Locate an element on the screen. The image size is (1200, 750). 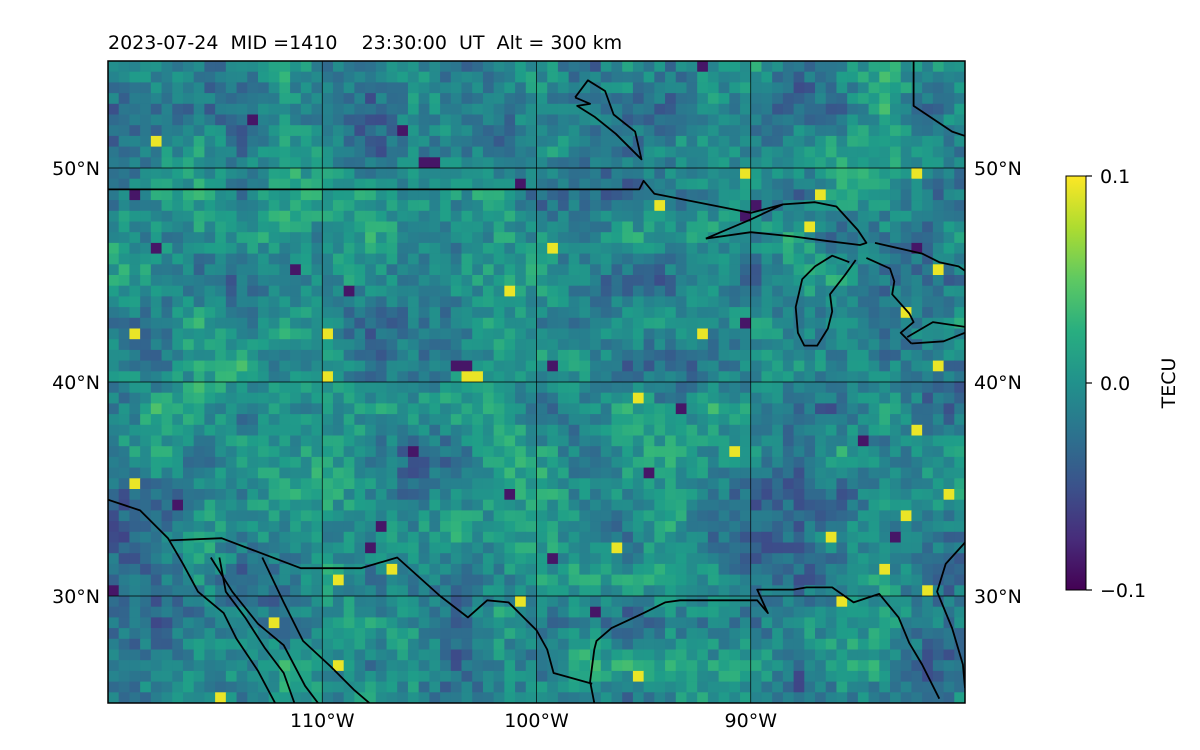
lat-tick-label-left: 40°N is located at coordinates (76, 383).